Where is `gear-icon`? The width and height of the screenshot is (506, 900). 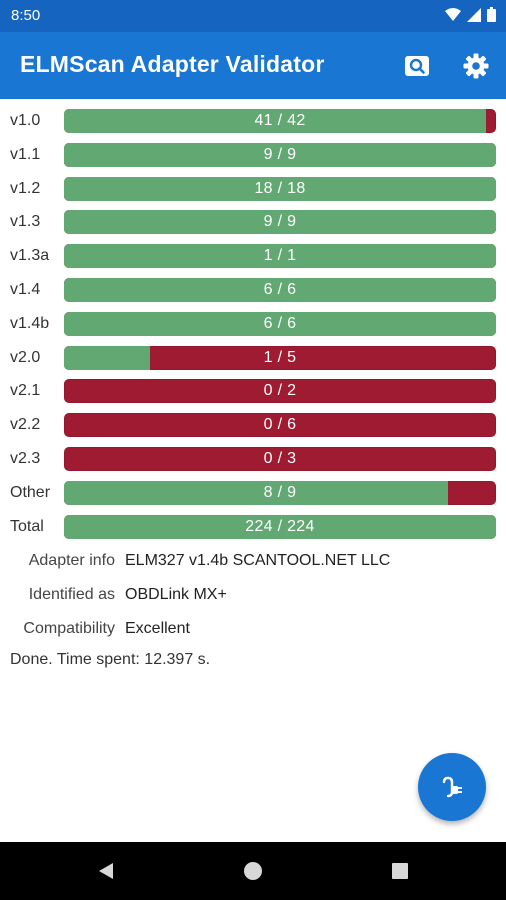
gear-icon is located at coordinates (476, 66).